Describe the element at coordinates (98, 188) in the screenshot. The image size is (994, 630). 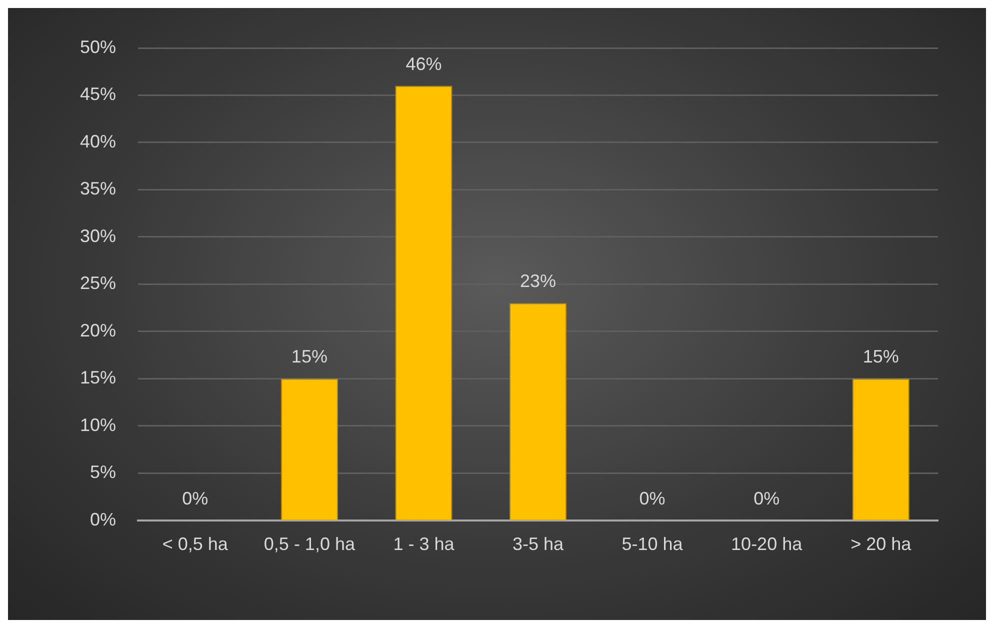
I see `y-tick-label: 35%` at that location.